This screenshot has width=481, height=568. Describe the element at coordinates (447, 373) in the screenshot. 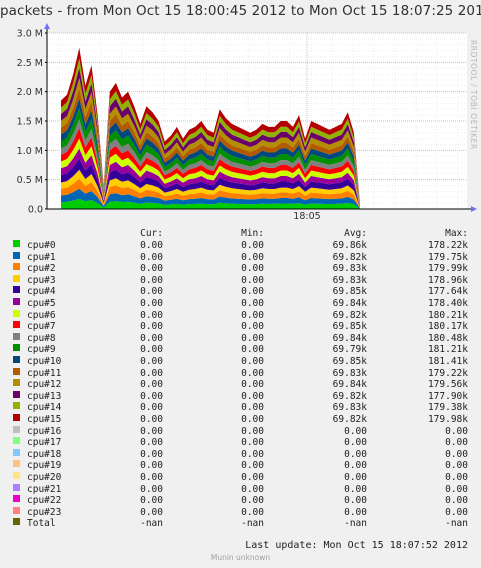

I see `value-max: 179.22k` at that location.